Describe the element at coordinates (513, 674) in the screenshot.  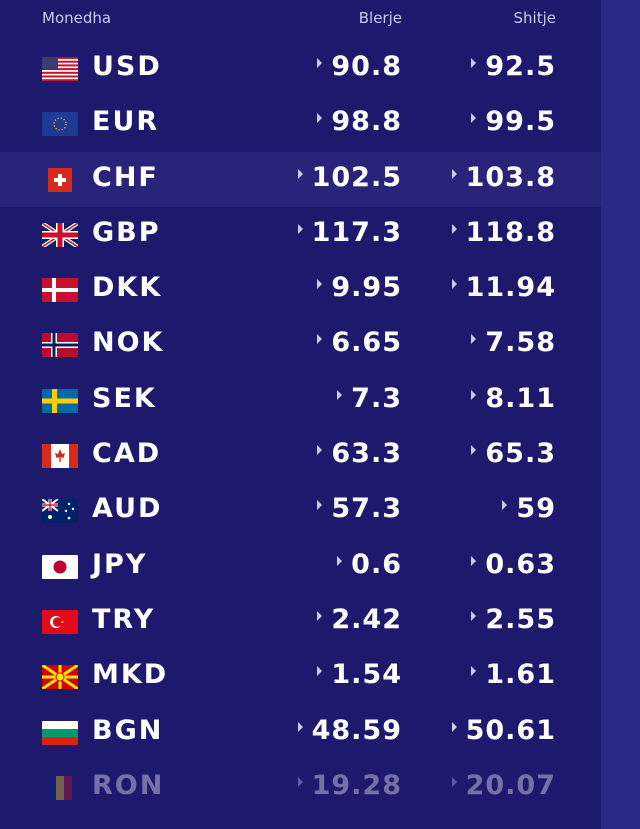
I see `sell-rate: 1.61` at that location.